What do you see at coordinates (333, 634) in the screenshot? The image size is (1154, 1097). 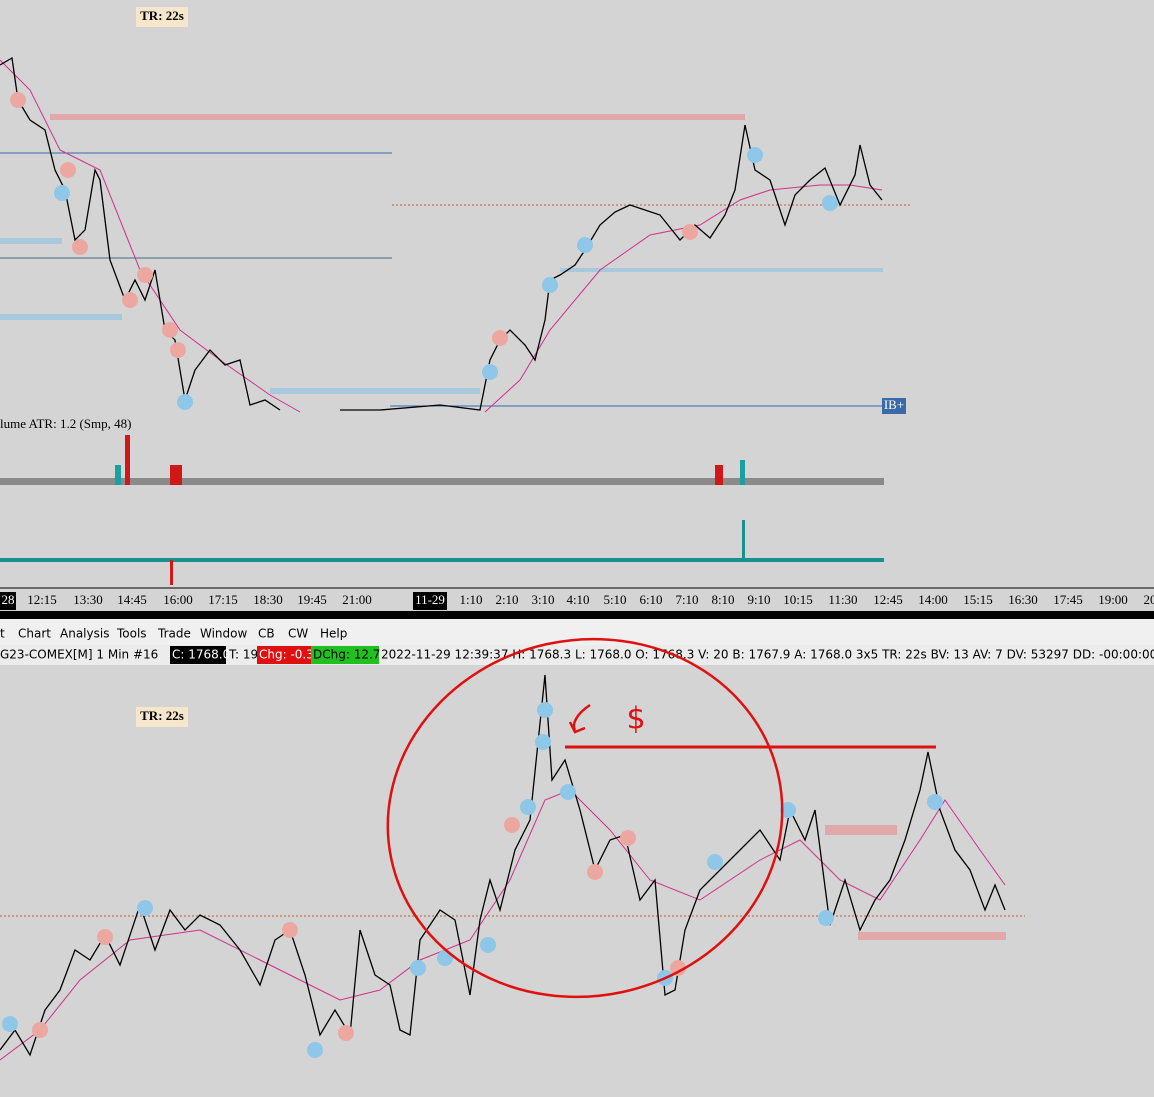 I see `menu-item: Help` at bounding box center [333, 634].